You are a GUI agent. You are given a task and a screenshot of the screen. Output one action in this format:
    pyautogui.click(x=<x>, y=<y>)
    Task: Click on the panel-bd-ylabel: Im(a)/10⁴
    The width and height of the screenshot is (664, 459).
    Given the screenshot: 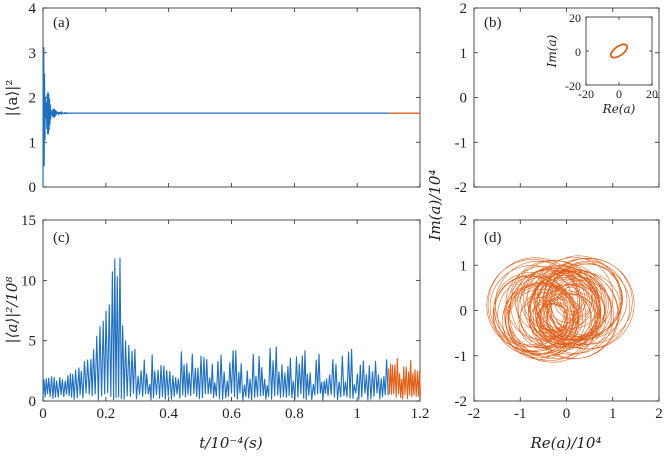 What is the action you would take?
    pyautogui.click(x=435, y=206)
    